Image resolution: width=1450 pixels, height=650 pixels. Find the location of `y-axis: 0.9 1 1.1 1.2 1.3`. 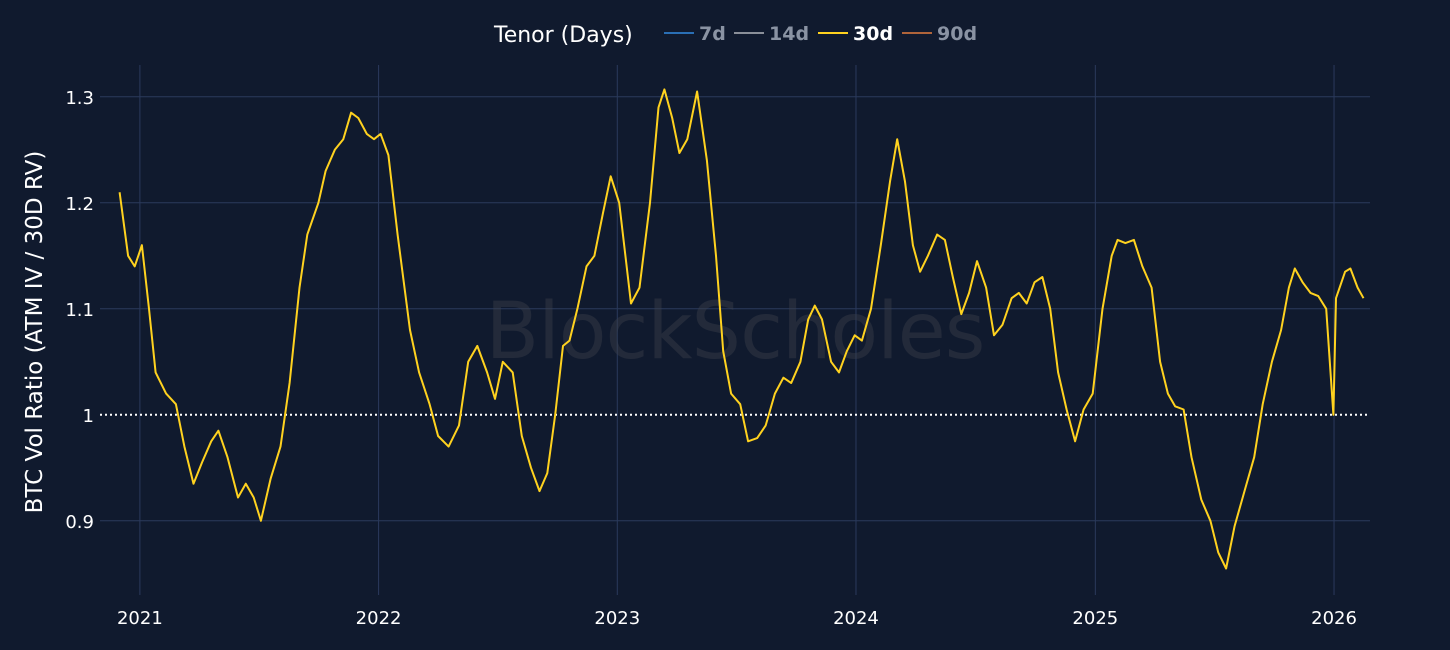

y-axis: 0.9 1 1.1 1.2 1.3 is located at coordinates (79, 310).